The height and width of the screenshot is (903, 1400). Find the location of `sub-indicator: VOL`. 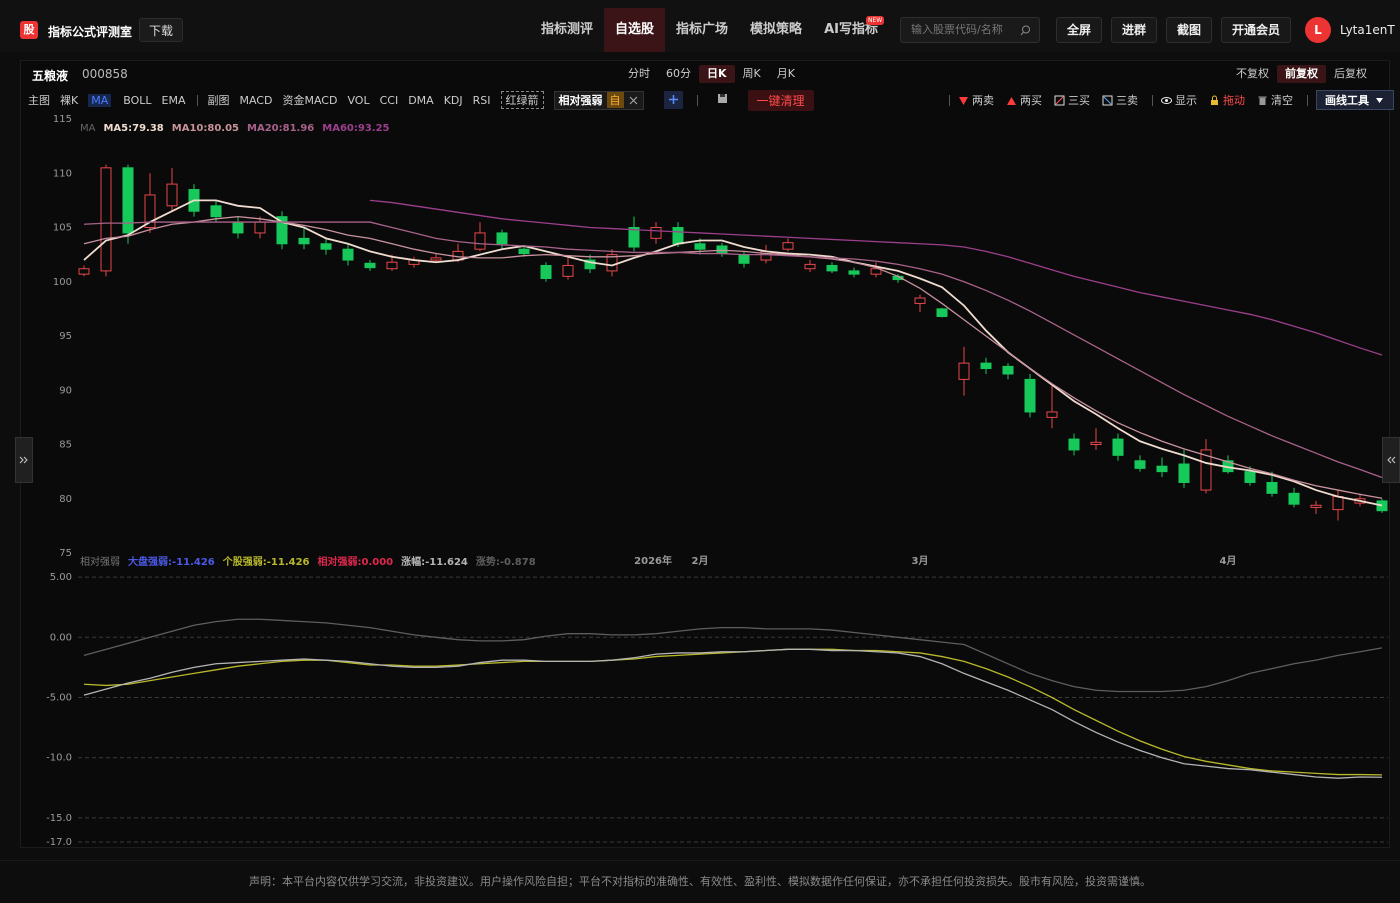

sub-indicator: VOL is located at coordinates (358, 100).